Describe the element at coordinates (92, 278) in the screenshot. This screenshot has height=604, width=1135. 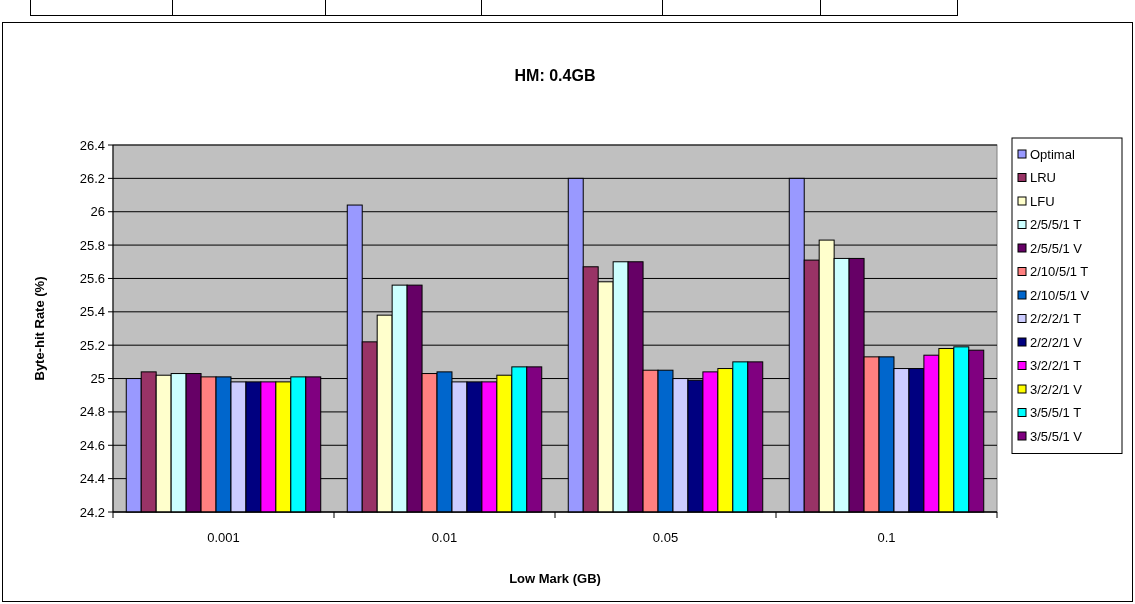
I see `y-tick-label: 25.6` at that location.